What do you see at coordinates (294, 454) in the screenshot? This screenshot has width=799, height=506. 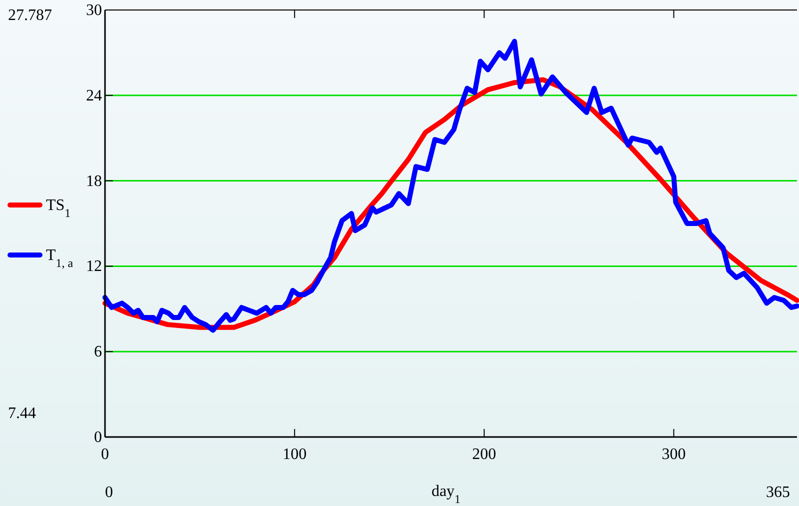 I see `x-tick-label: 100` at bounding box center [294, 454].